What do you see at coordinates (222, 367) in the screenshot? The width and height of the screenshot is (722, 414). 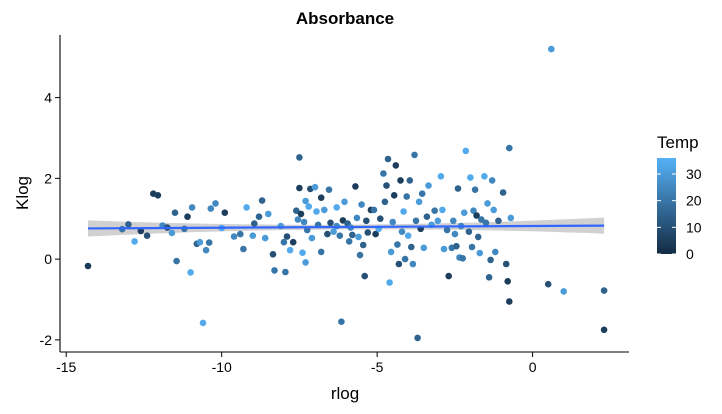 I see `x-tick-label: -10` at bounding box center [222, 367].